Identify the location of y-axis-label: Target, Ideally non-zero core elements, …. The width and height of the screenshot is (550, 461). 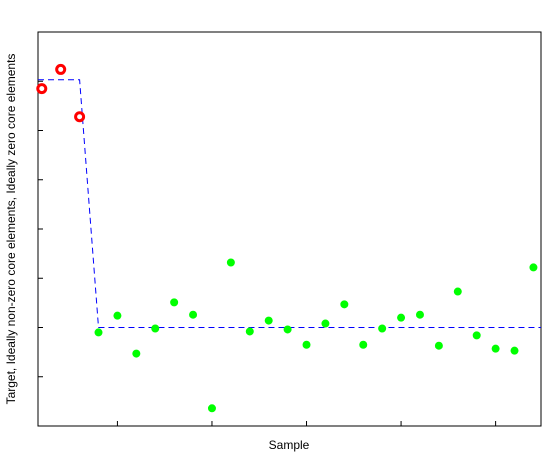
(11, 229).